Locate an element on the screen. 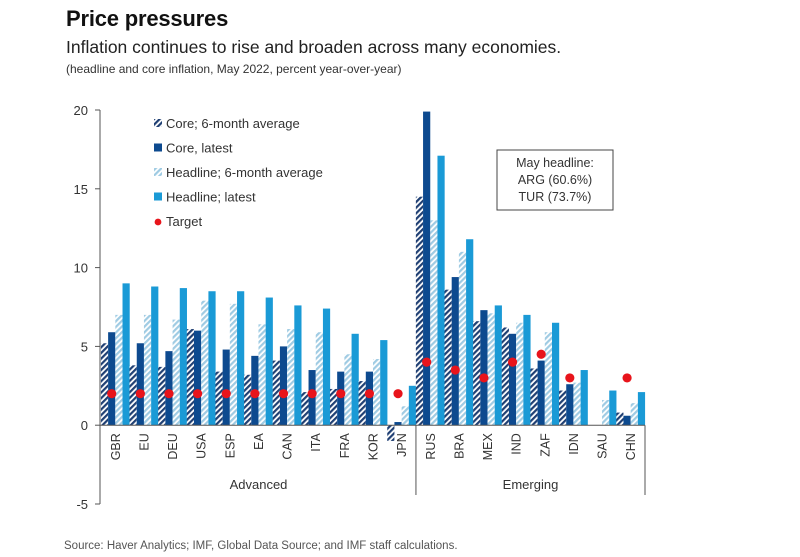  x-tick-label: EA is located at coordinates (259, 441).